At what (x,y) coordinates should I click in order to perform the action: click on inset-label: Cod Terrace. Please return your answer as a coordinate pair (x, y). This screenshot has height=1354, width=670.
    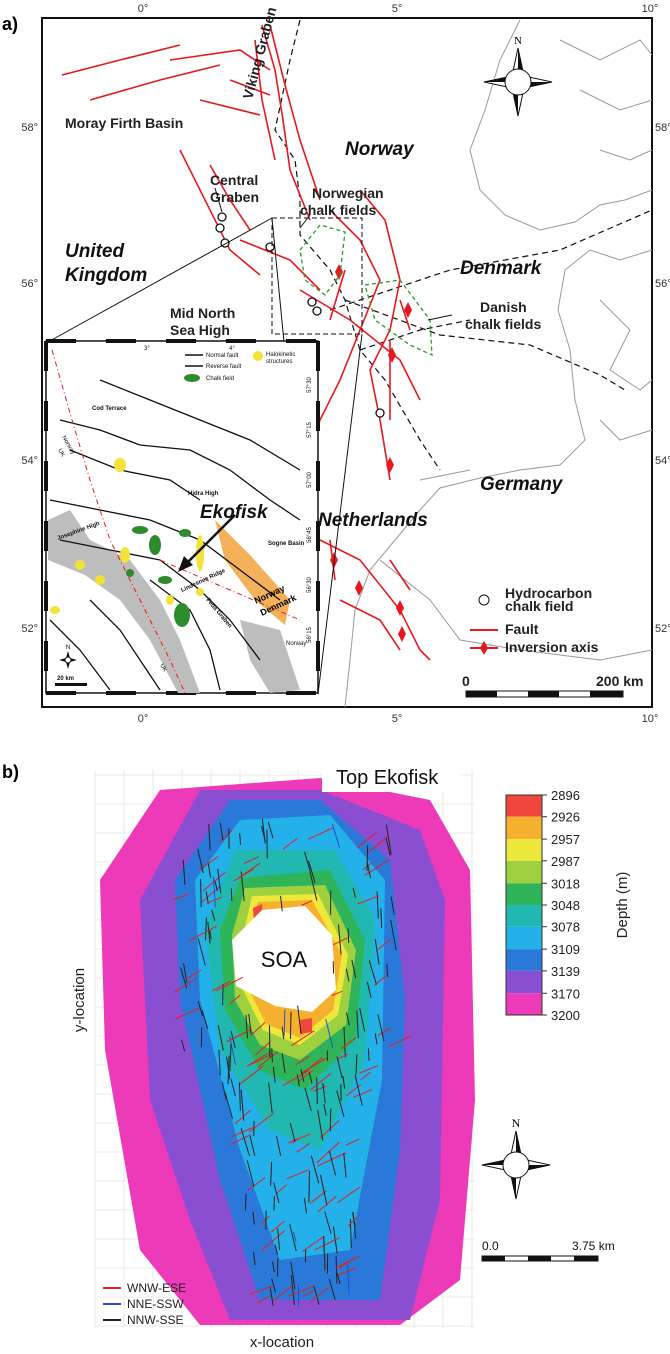
    Looking at the image, I should click on (109, 409).